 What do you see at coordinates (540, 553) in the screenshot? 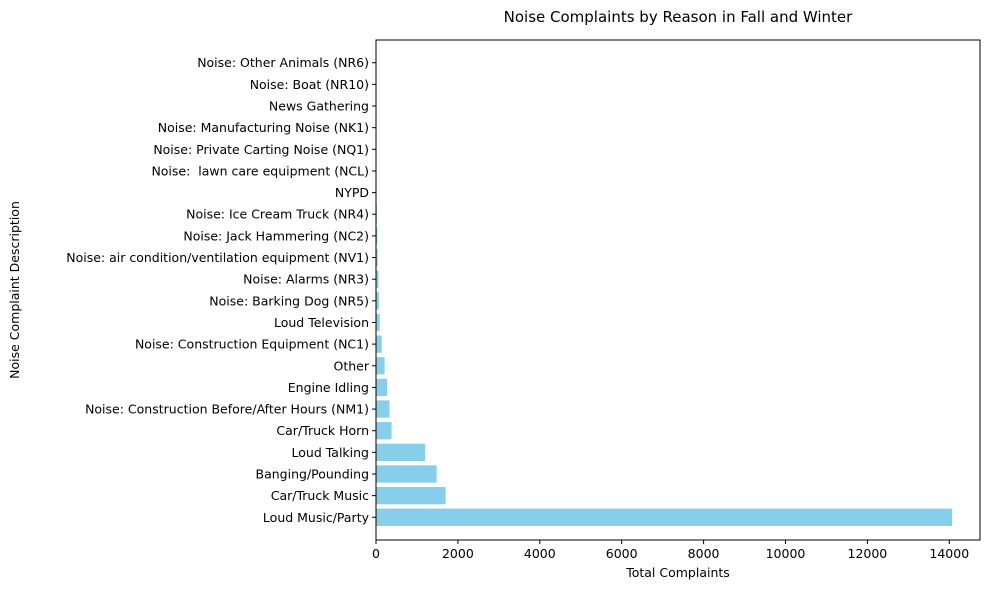
I see `x-tick-label: 4000` at bounding box center [540, 553].